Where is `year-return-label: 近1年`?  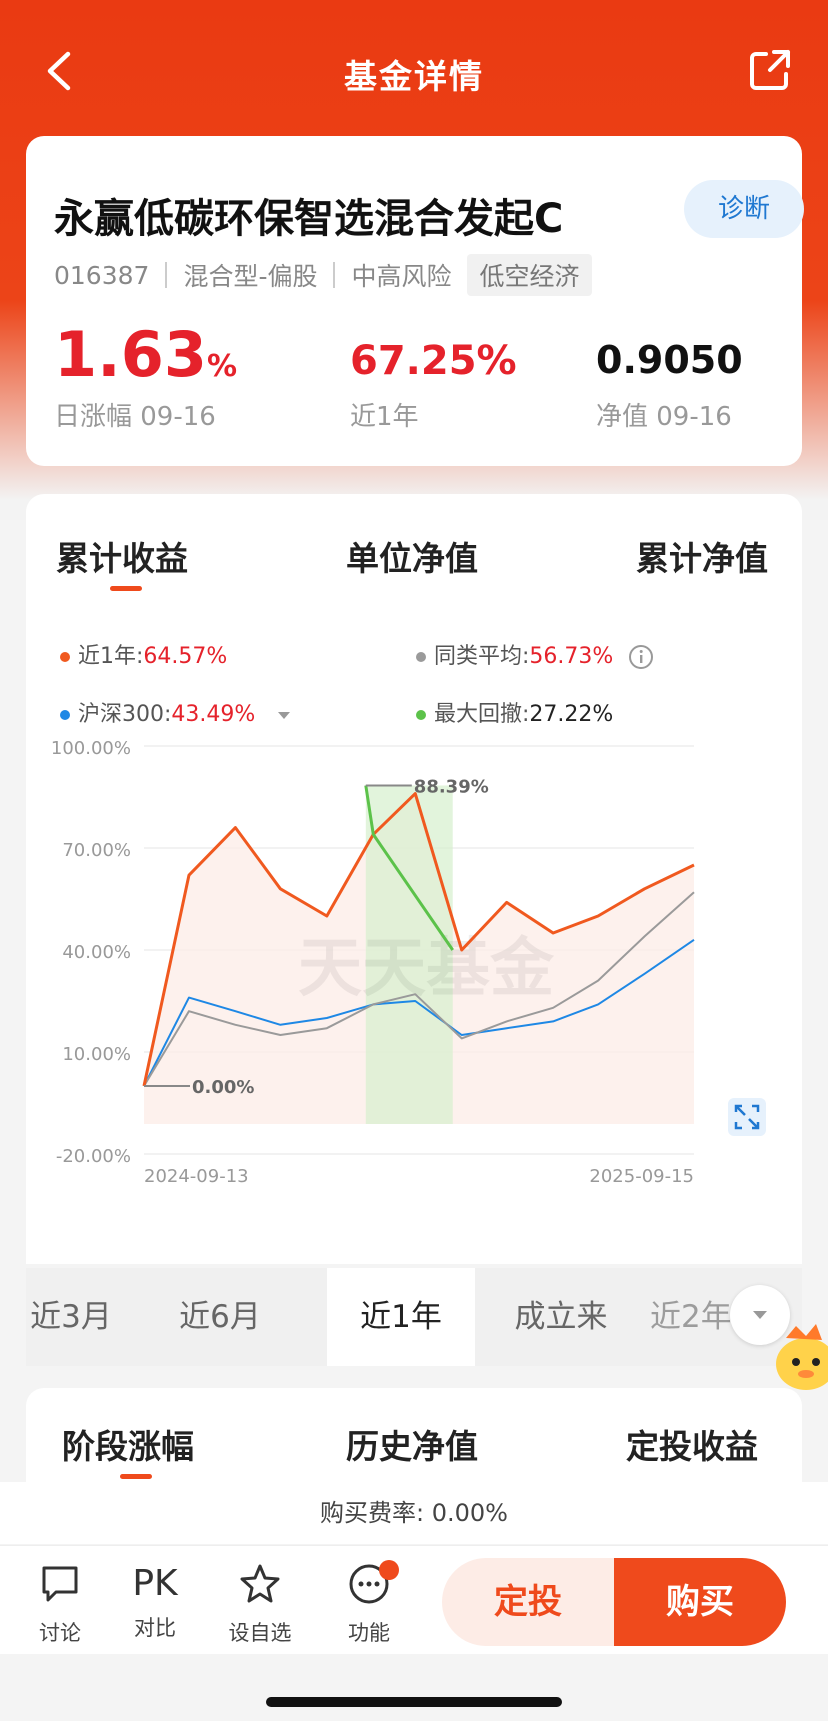 year-return-label: 近1年 is located at coordinates (384, 417).